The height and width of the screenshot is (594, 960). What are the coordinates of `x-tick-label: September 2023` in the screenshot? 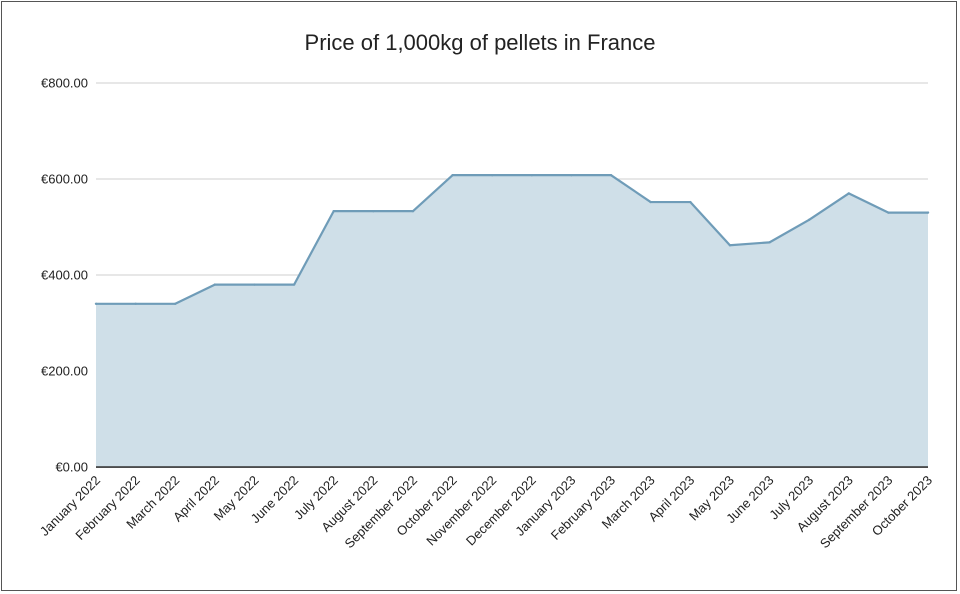 It's located at (856, 512).